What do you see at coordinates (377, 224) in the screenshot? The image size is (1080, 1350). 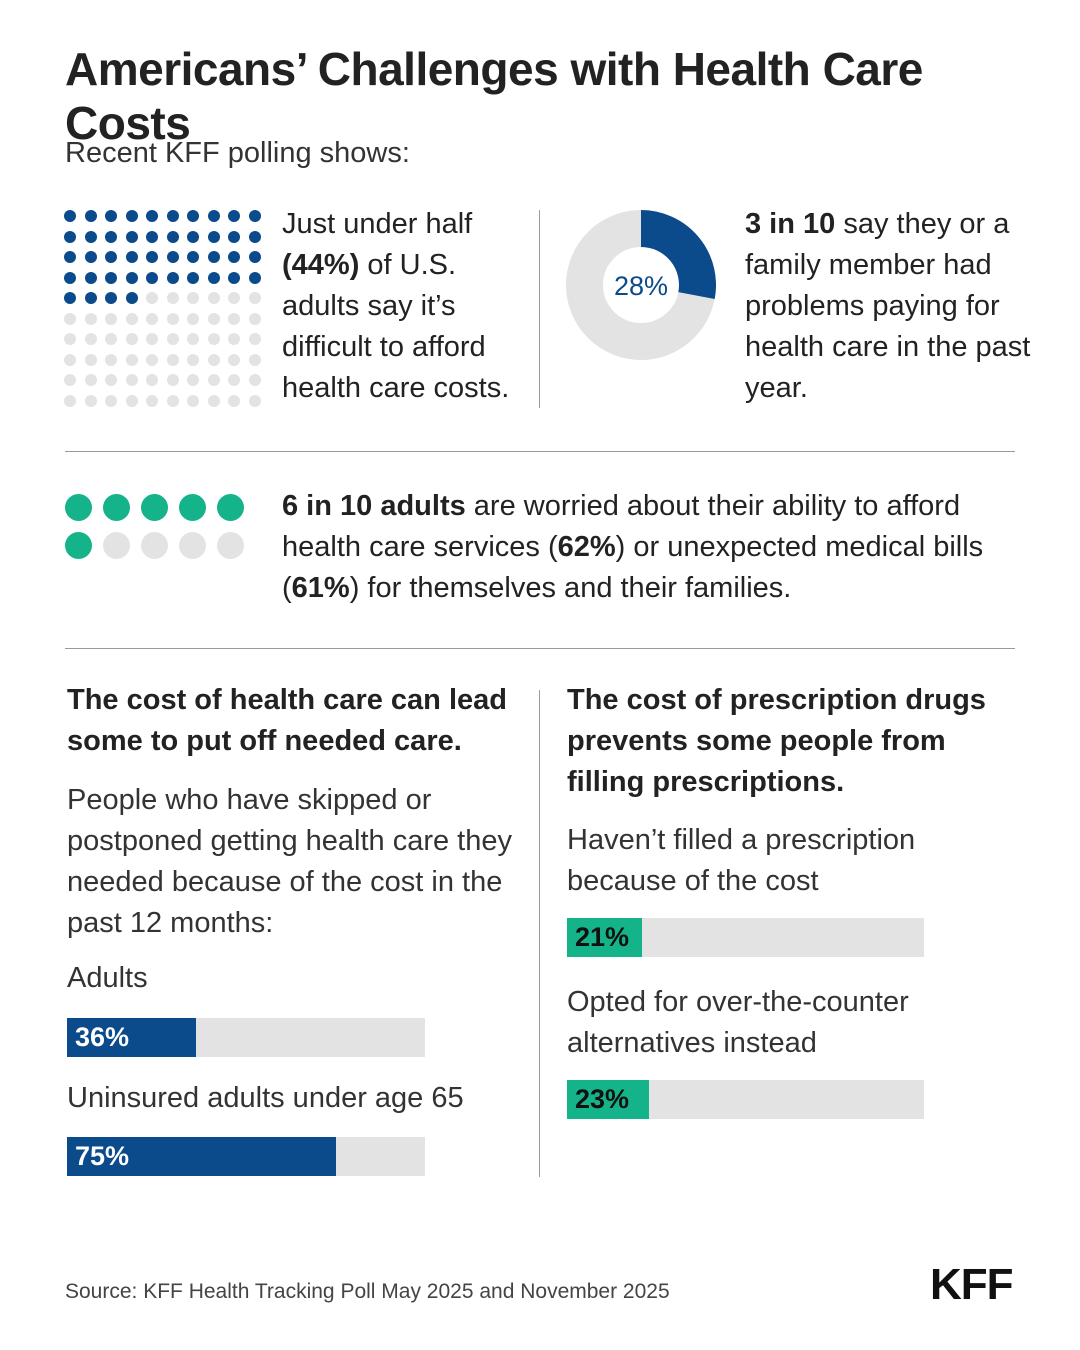 I see `stat1-pre: Just under half` at bounding box center [377, 224].